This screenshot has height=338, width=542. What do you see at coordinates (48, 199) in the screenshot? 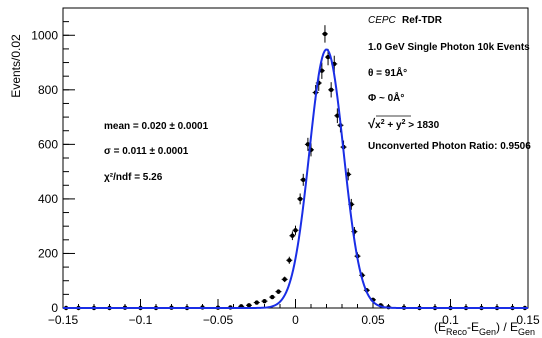
I see `y-tick-label: 400` at bounding box center [48, 199].